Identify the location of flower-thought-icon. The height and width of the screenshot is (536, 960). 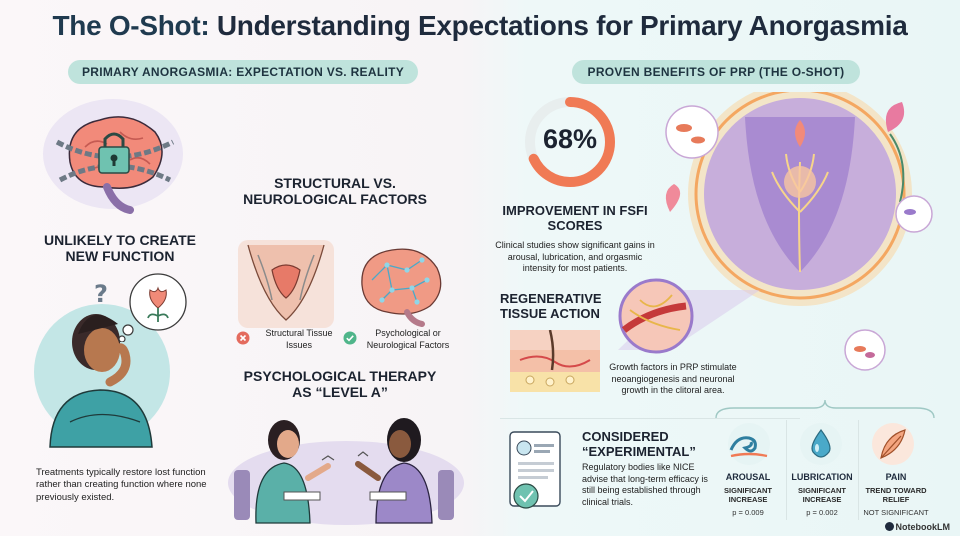
(152, 307).